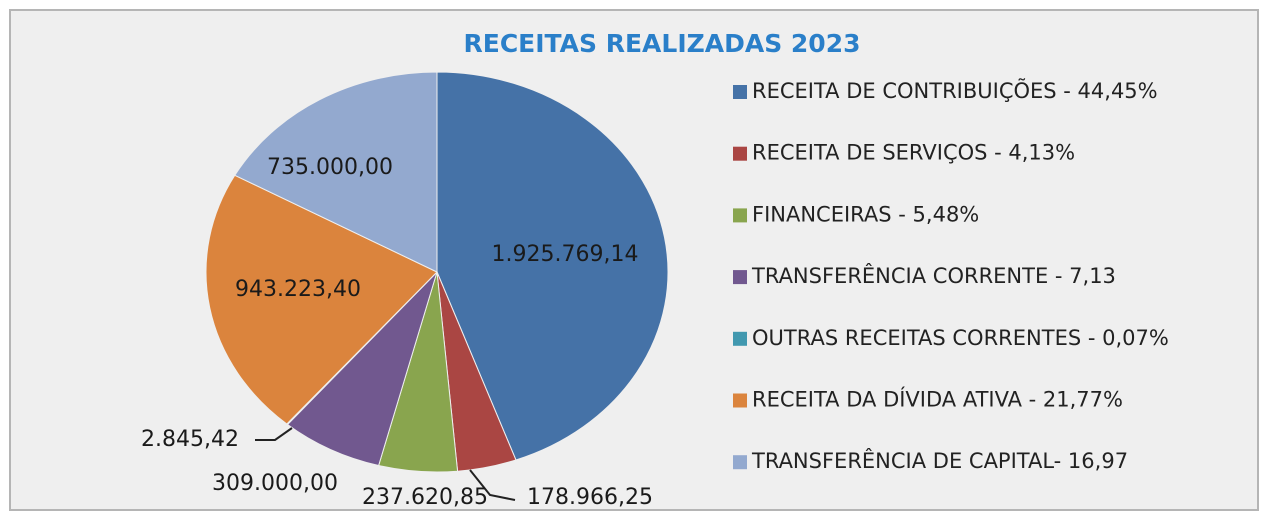 This screenshot has width=1268, height=518. Describe the element at coordinates (565, 254) in the screenshot. I see `data-label: 1.925.769,14` at that location.